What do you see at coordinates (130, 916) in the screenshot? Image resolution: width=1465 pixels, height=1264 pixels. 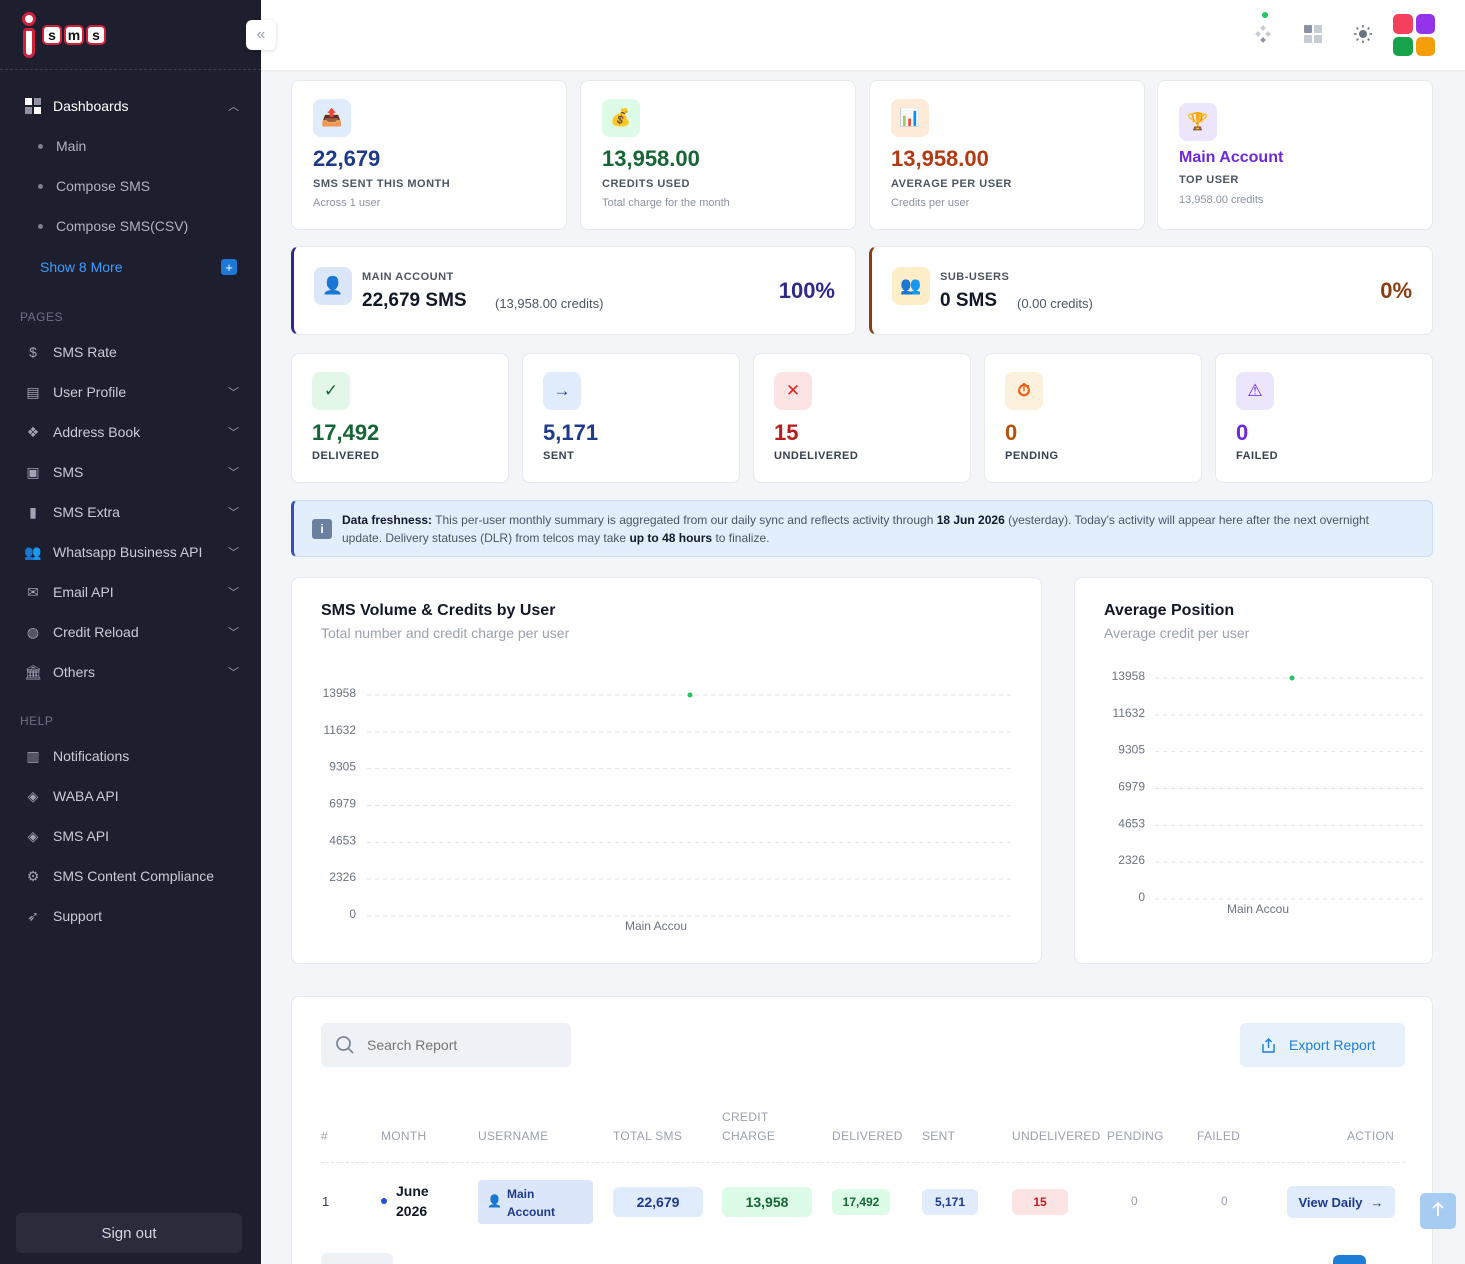 I see `sidebar-item-support: ➶ Support` at bounding box center [130, 916].